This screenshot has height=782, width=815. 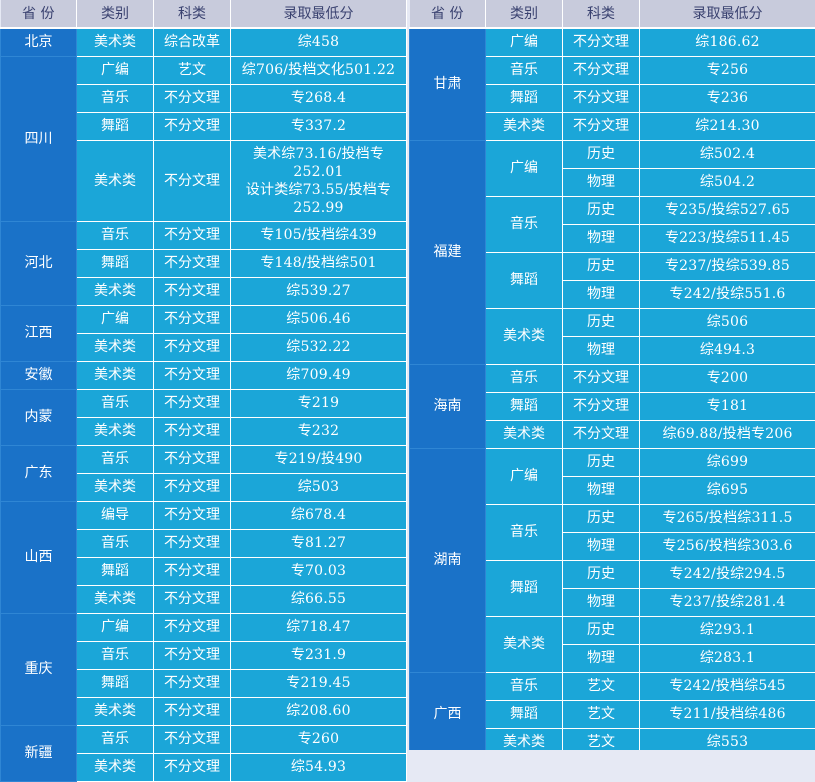 I want to click on score-cell: 综718.47, so click(x=319, y=627).